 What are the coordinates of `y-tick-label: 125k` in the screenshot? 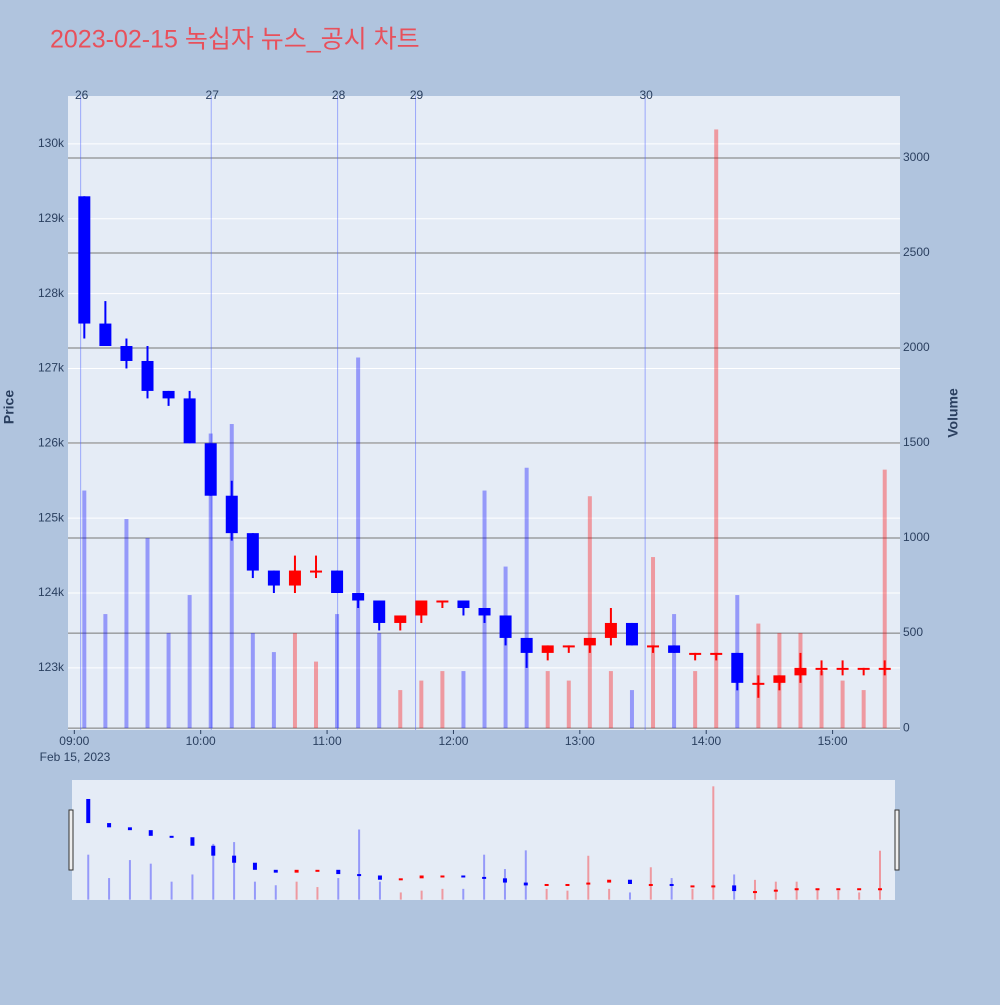 It's located at (51, 517).